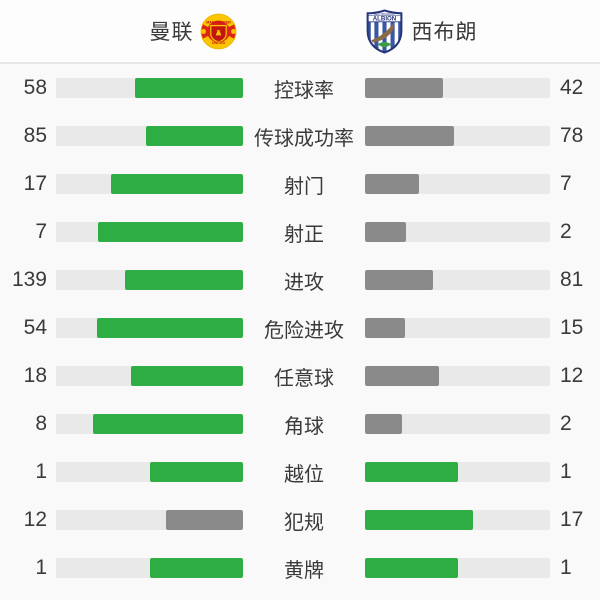 The image size is (600, 600). I want to click on away-stat-value: 81, so click(572, 279).